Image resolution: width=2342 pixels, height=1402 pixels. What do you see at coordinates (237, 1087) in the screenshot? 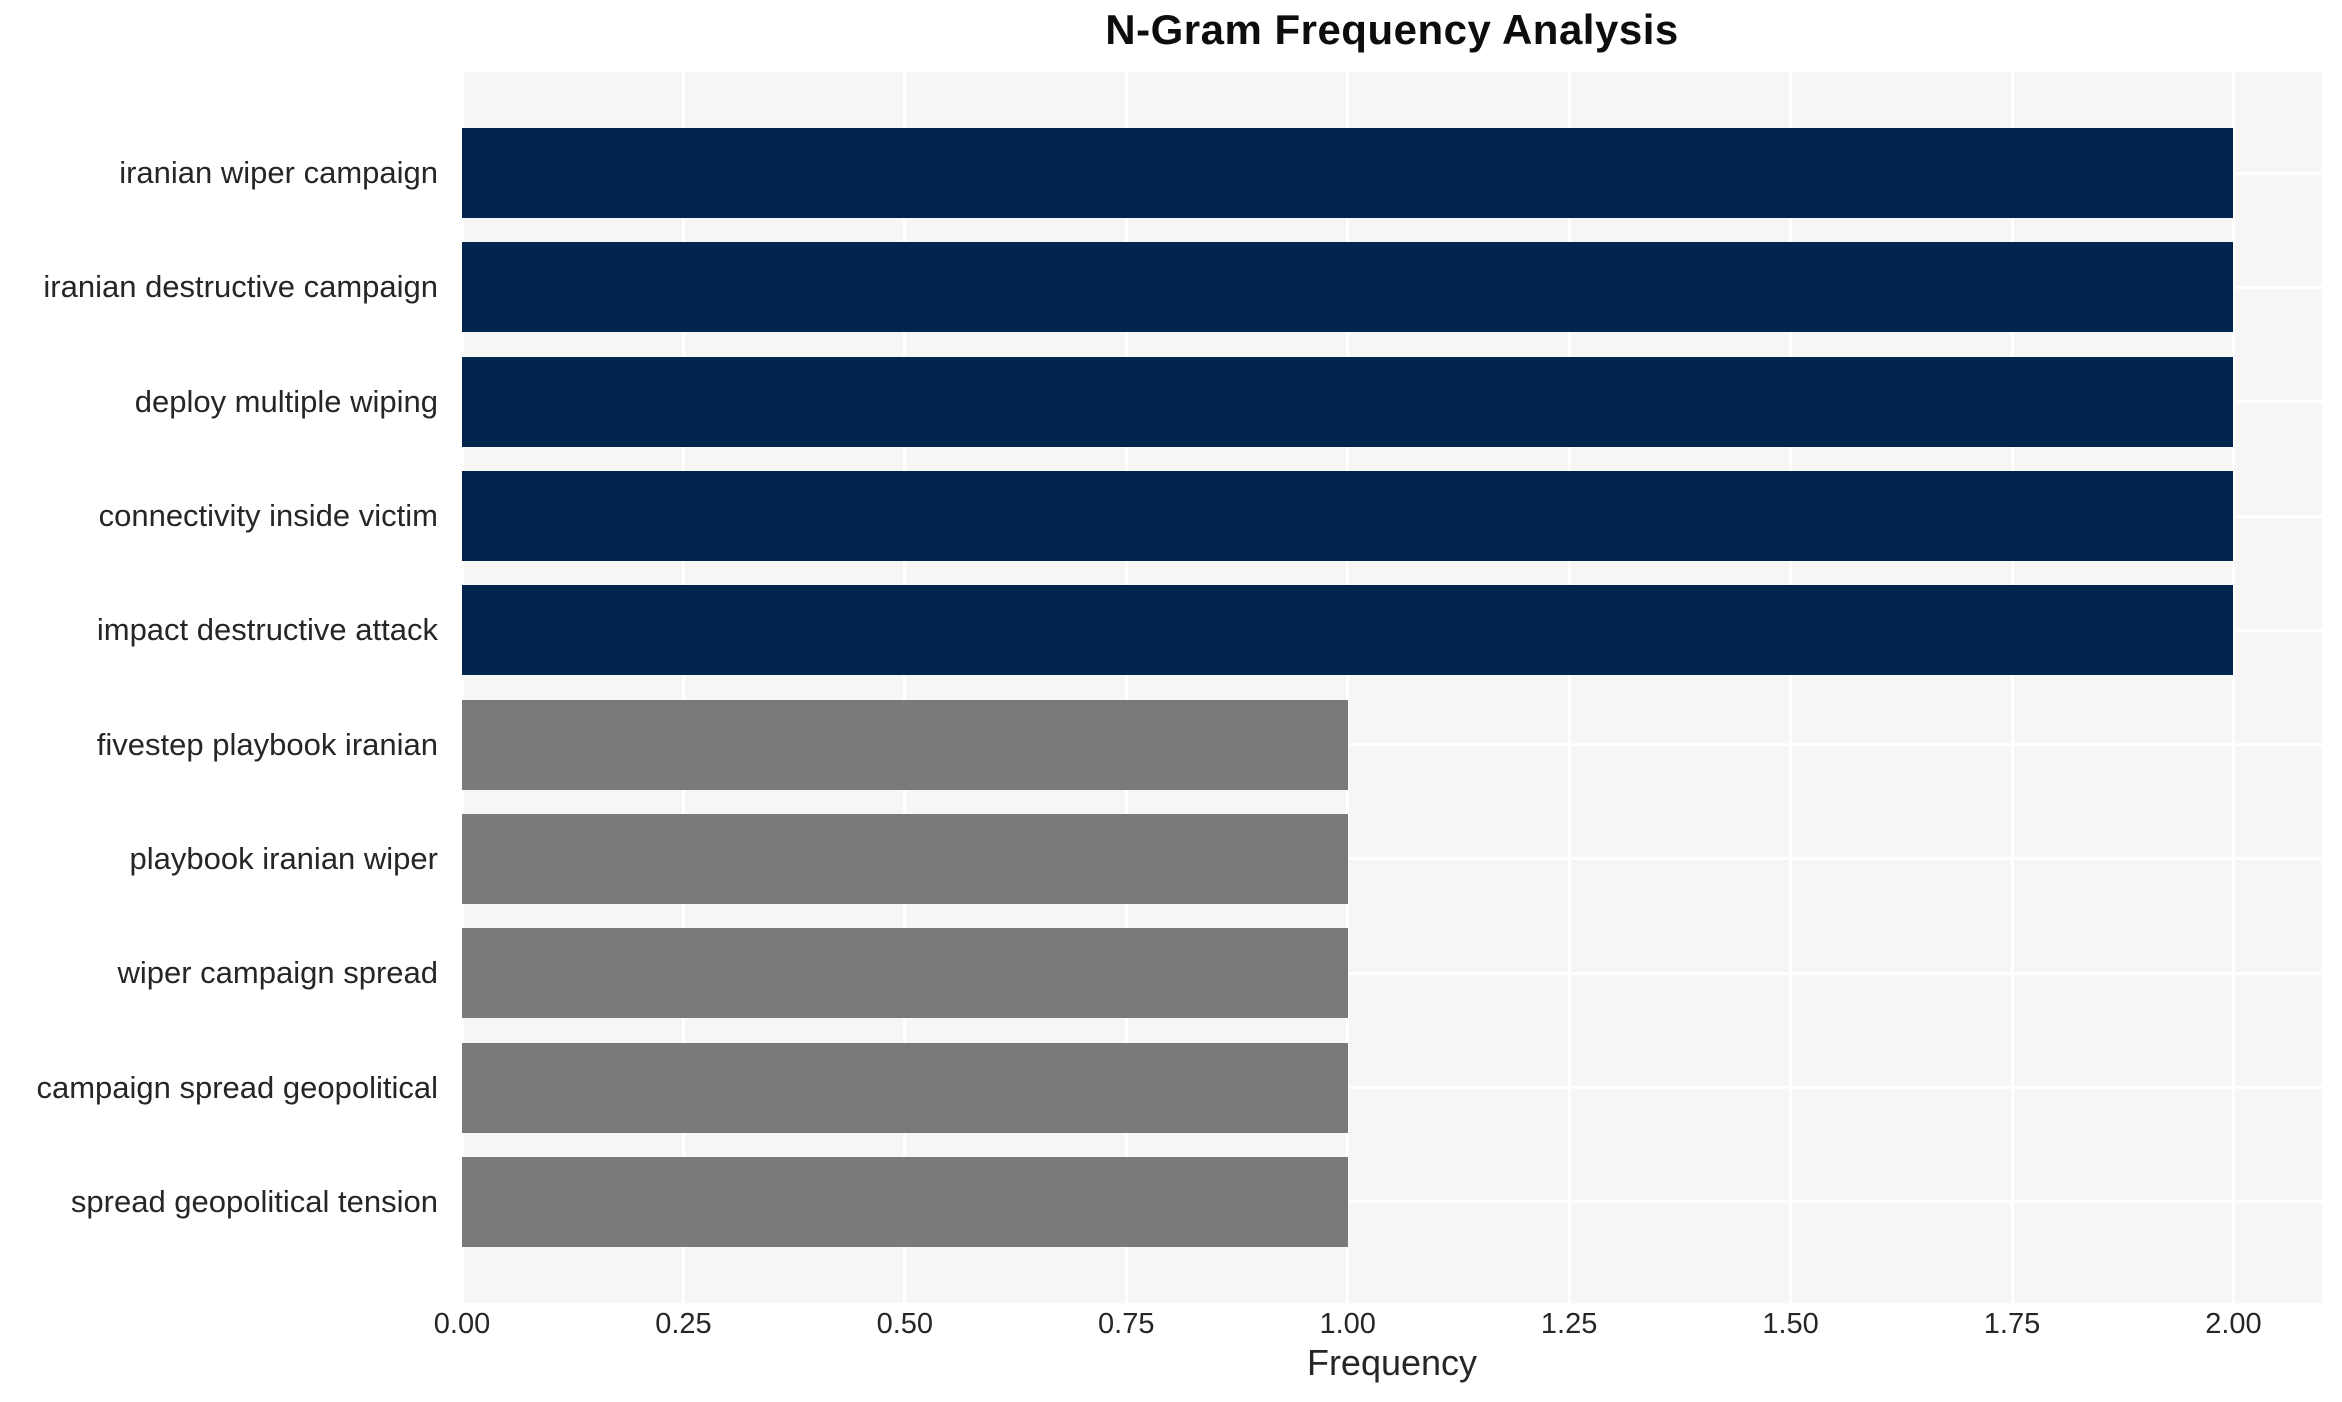
I see `y-axis-tick-label: campaign spread geopolitical` at bounding box center [237, 1087].